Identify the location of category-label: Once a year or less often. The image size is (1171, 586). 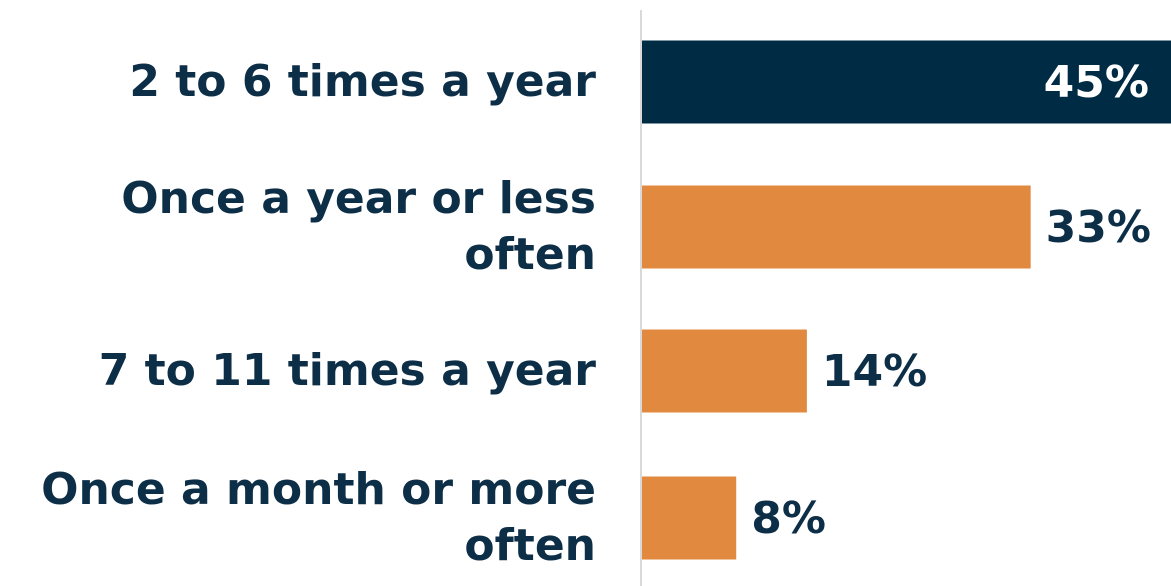
(358, 226).